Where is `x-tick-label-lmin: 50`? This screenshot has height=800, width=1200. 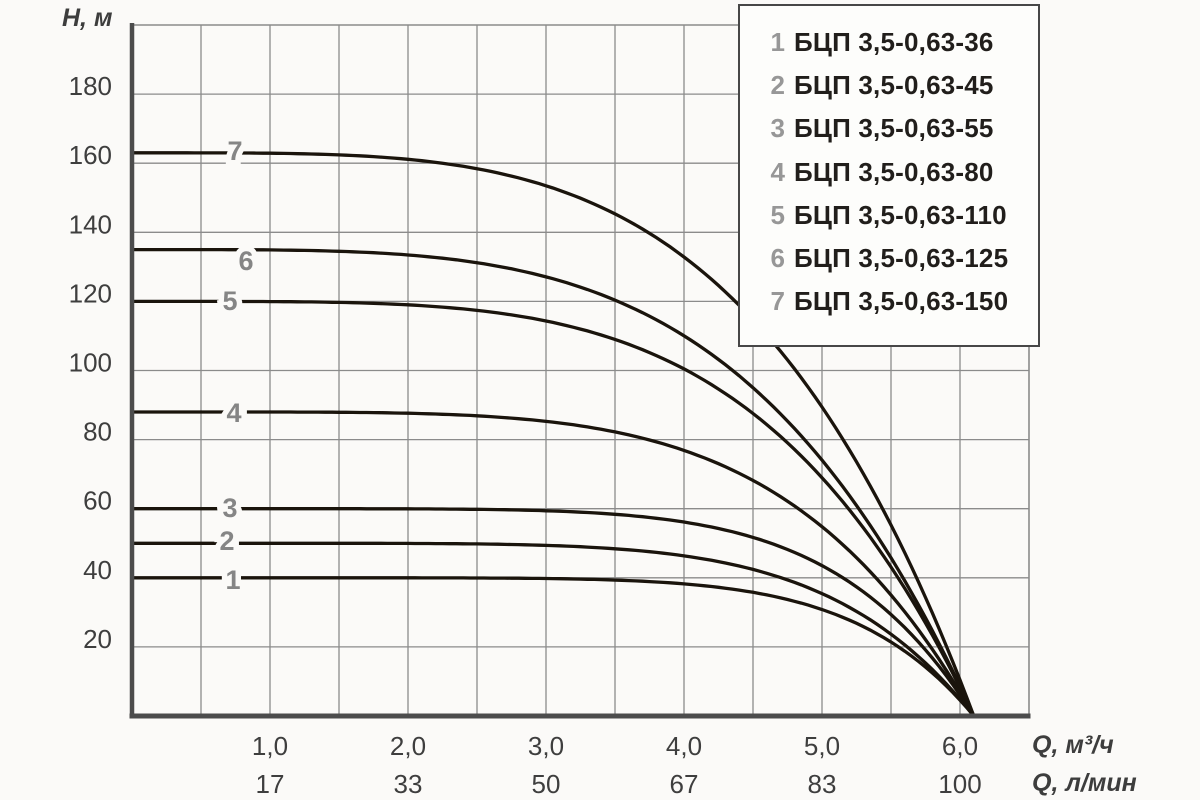
x-tick-label-lmin: 50 is located at coordinates (546, 784).